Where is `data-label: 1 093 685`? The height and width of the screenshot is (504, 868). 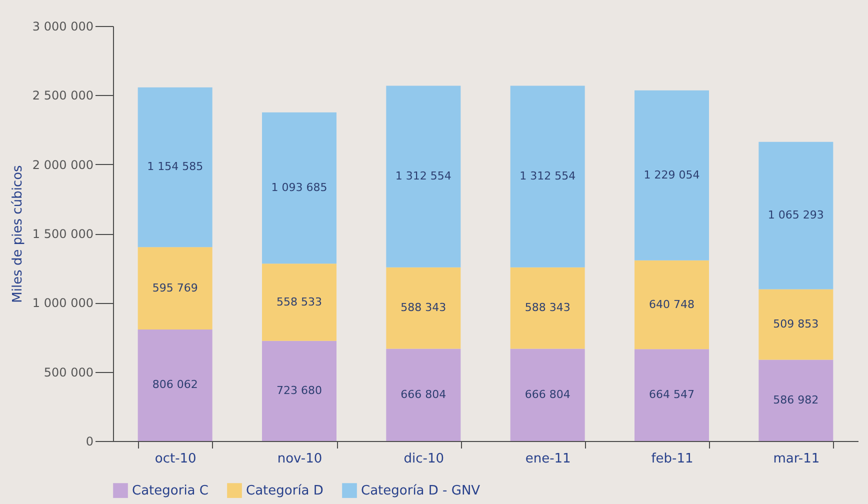 data-label: 1 093 685 is located at coordinates (299, 187).